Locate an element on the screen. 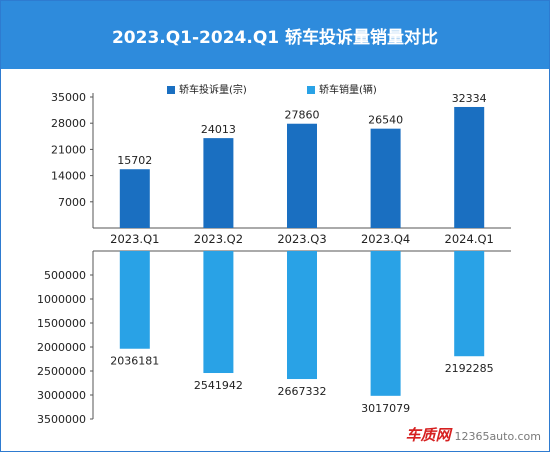 This screenshot has width=550, height=452. lower-tick-label: 1000000 is located at coordinates (61, 299).